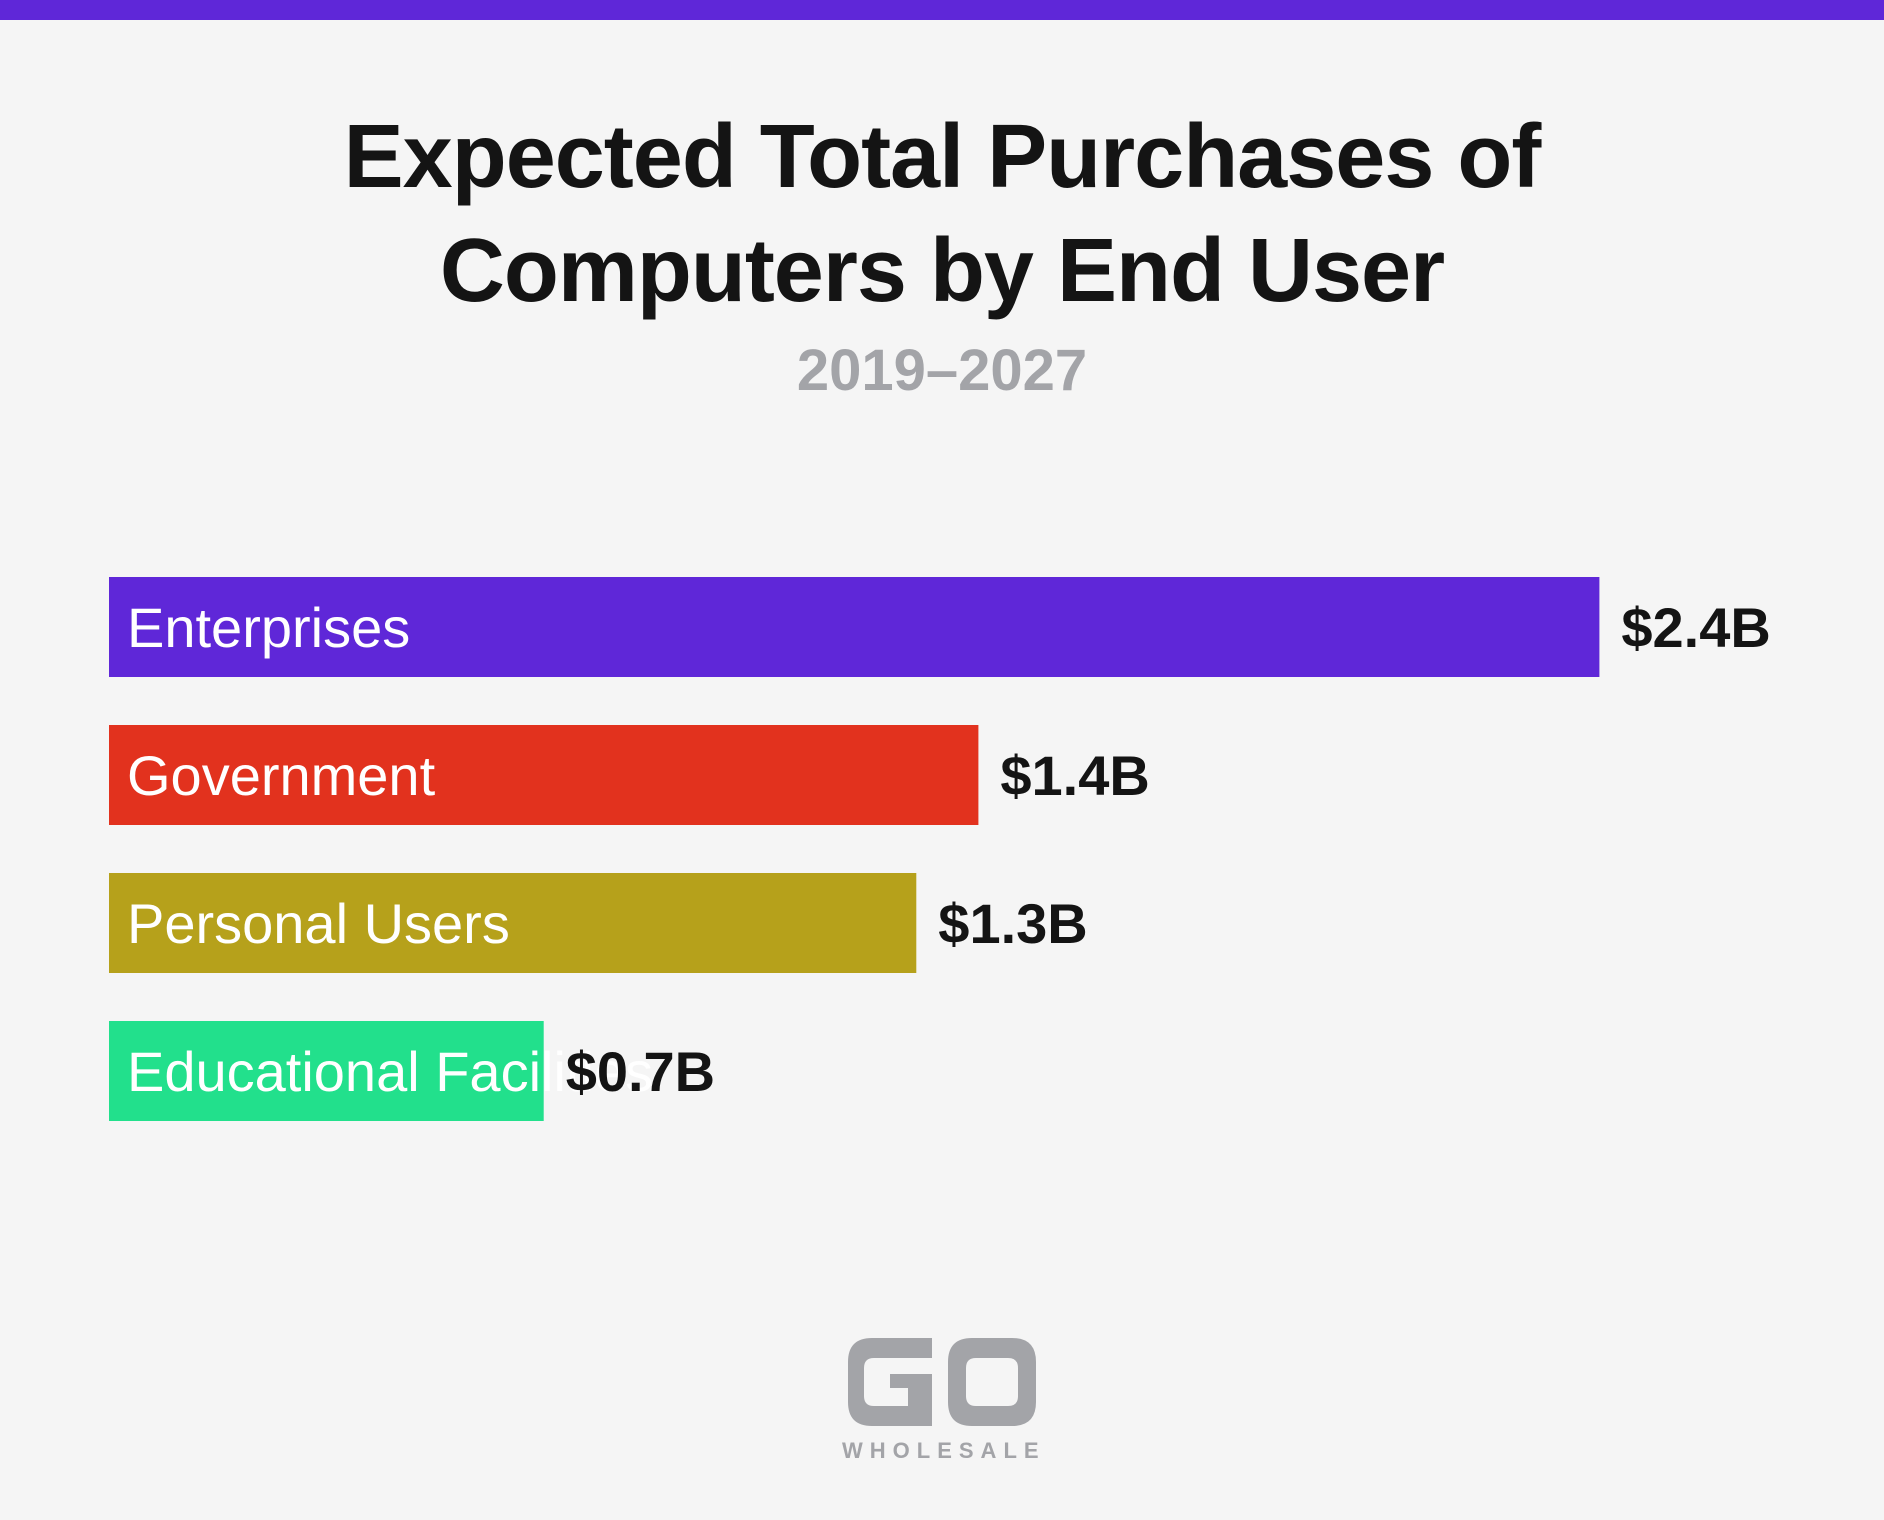 The height and width of the screenshot is (1520, 1884). I want to click on chart-title-line-2: Computers by End User, so click(942, 271).